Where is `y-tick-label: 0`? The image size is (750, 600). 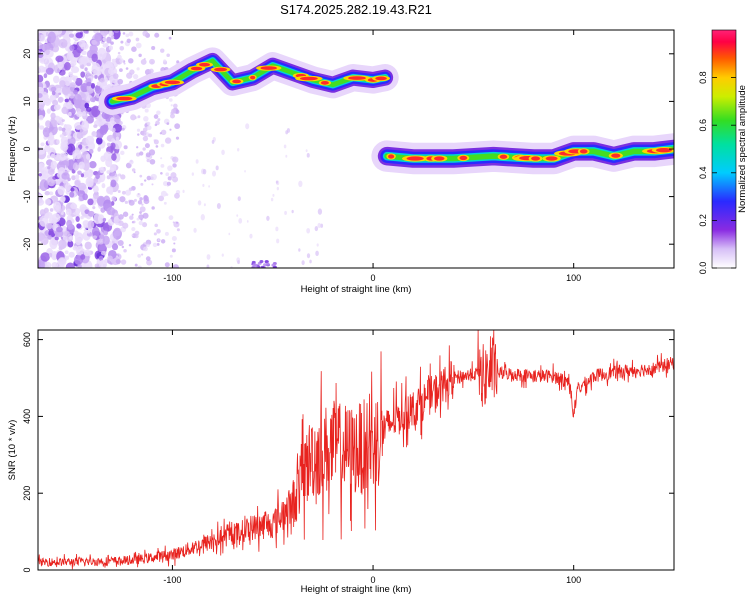
y-tick-label: 0 is located at coordinates (27, 148).